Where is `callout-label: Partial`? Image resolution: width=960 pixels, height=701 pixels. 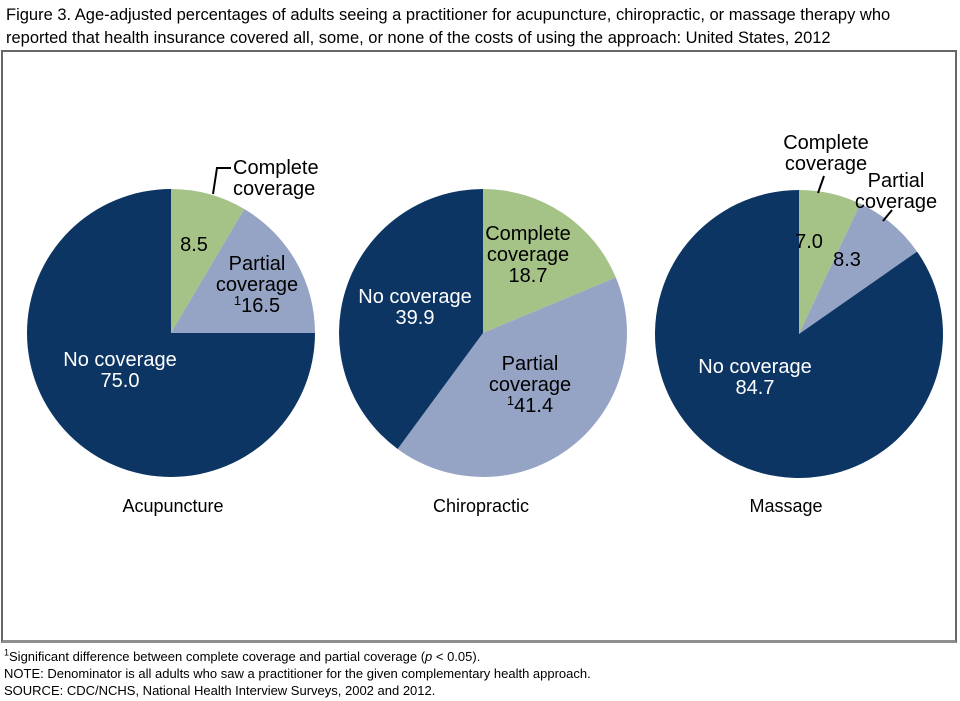 callout-label: Partial is located at coordinates (896, 181).